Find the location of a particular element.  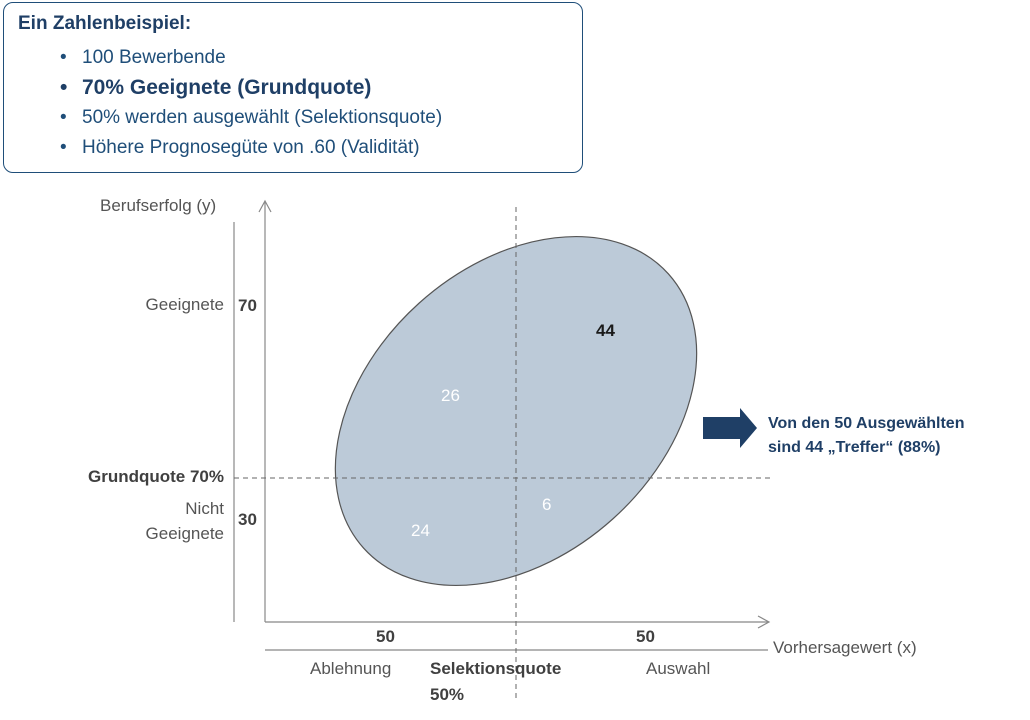

rejected-count: 50 is located at coordinates (385, 636).